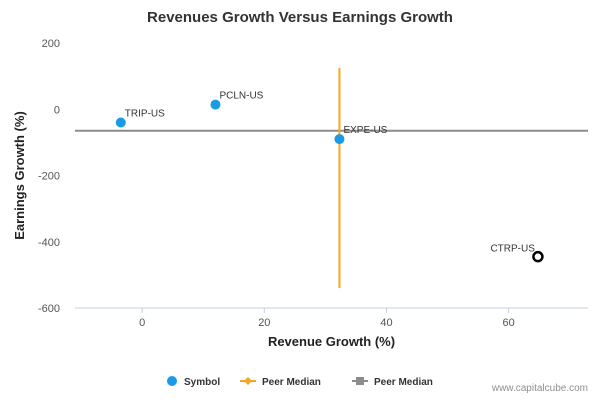  Describe the element at coordinates (51, 44) in the screenshot. I see `y-tick-label: 200` at that location.